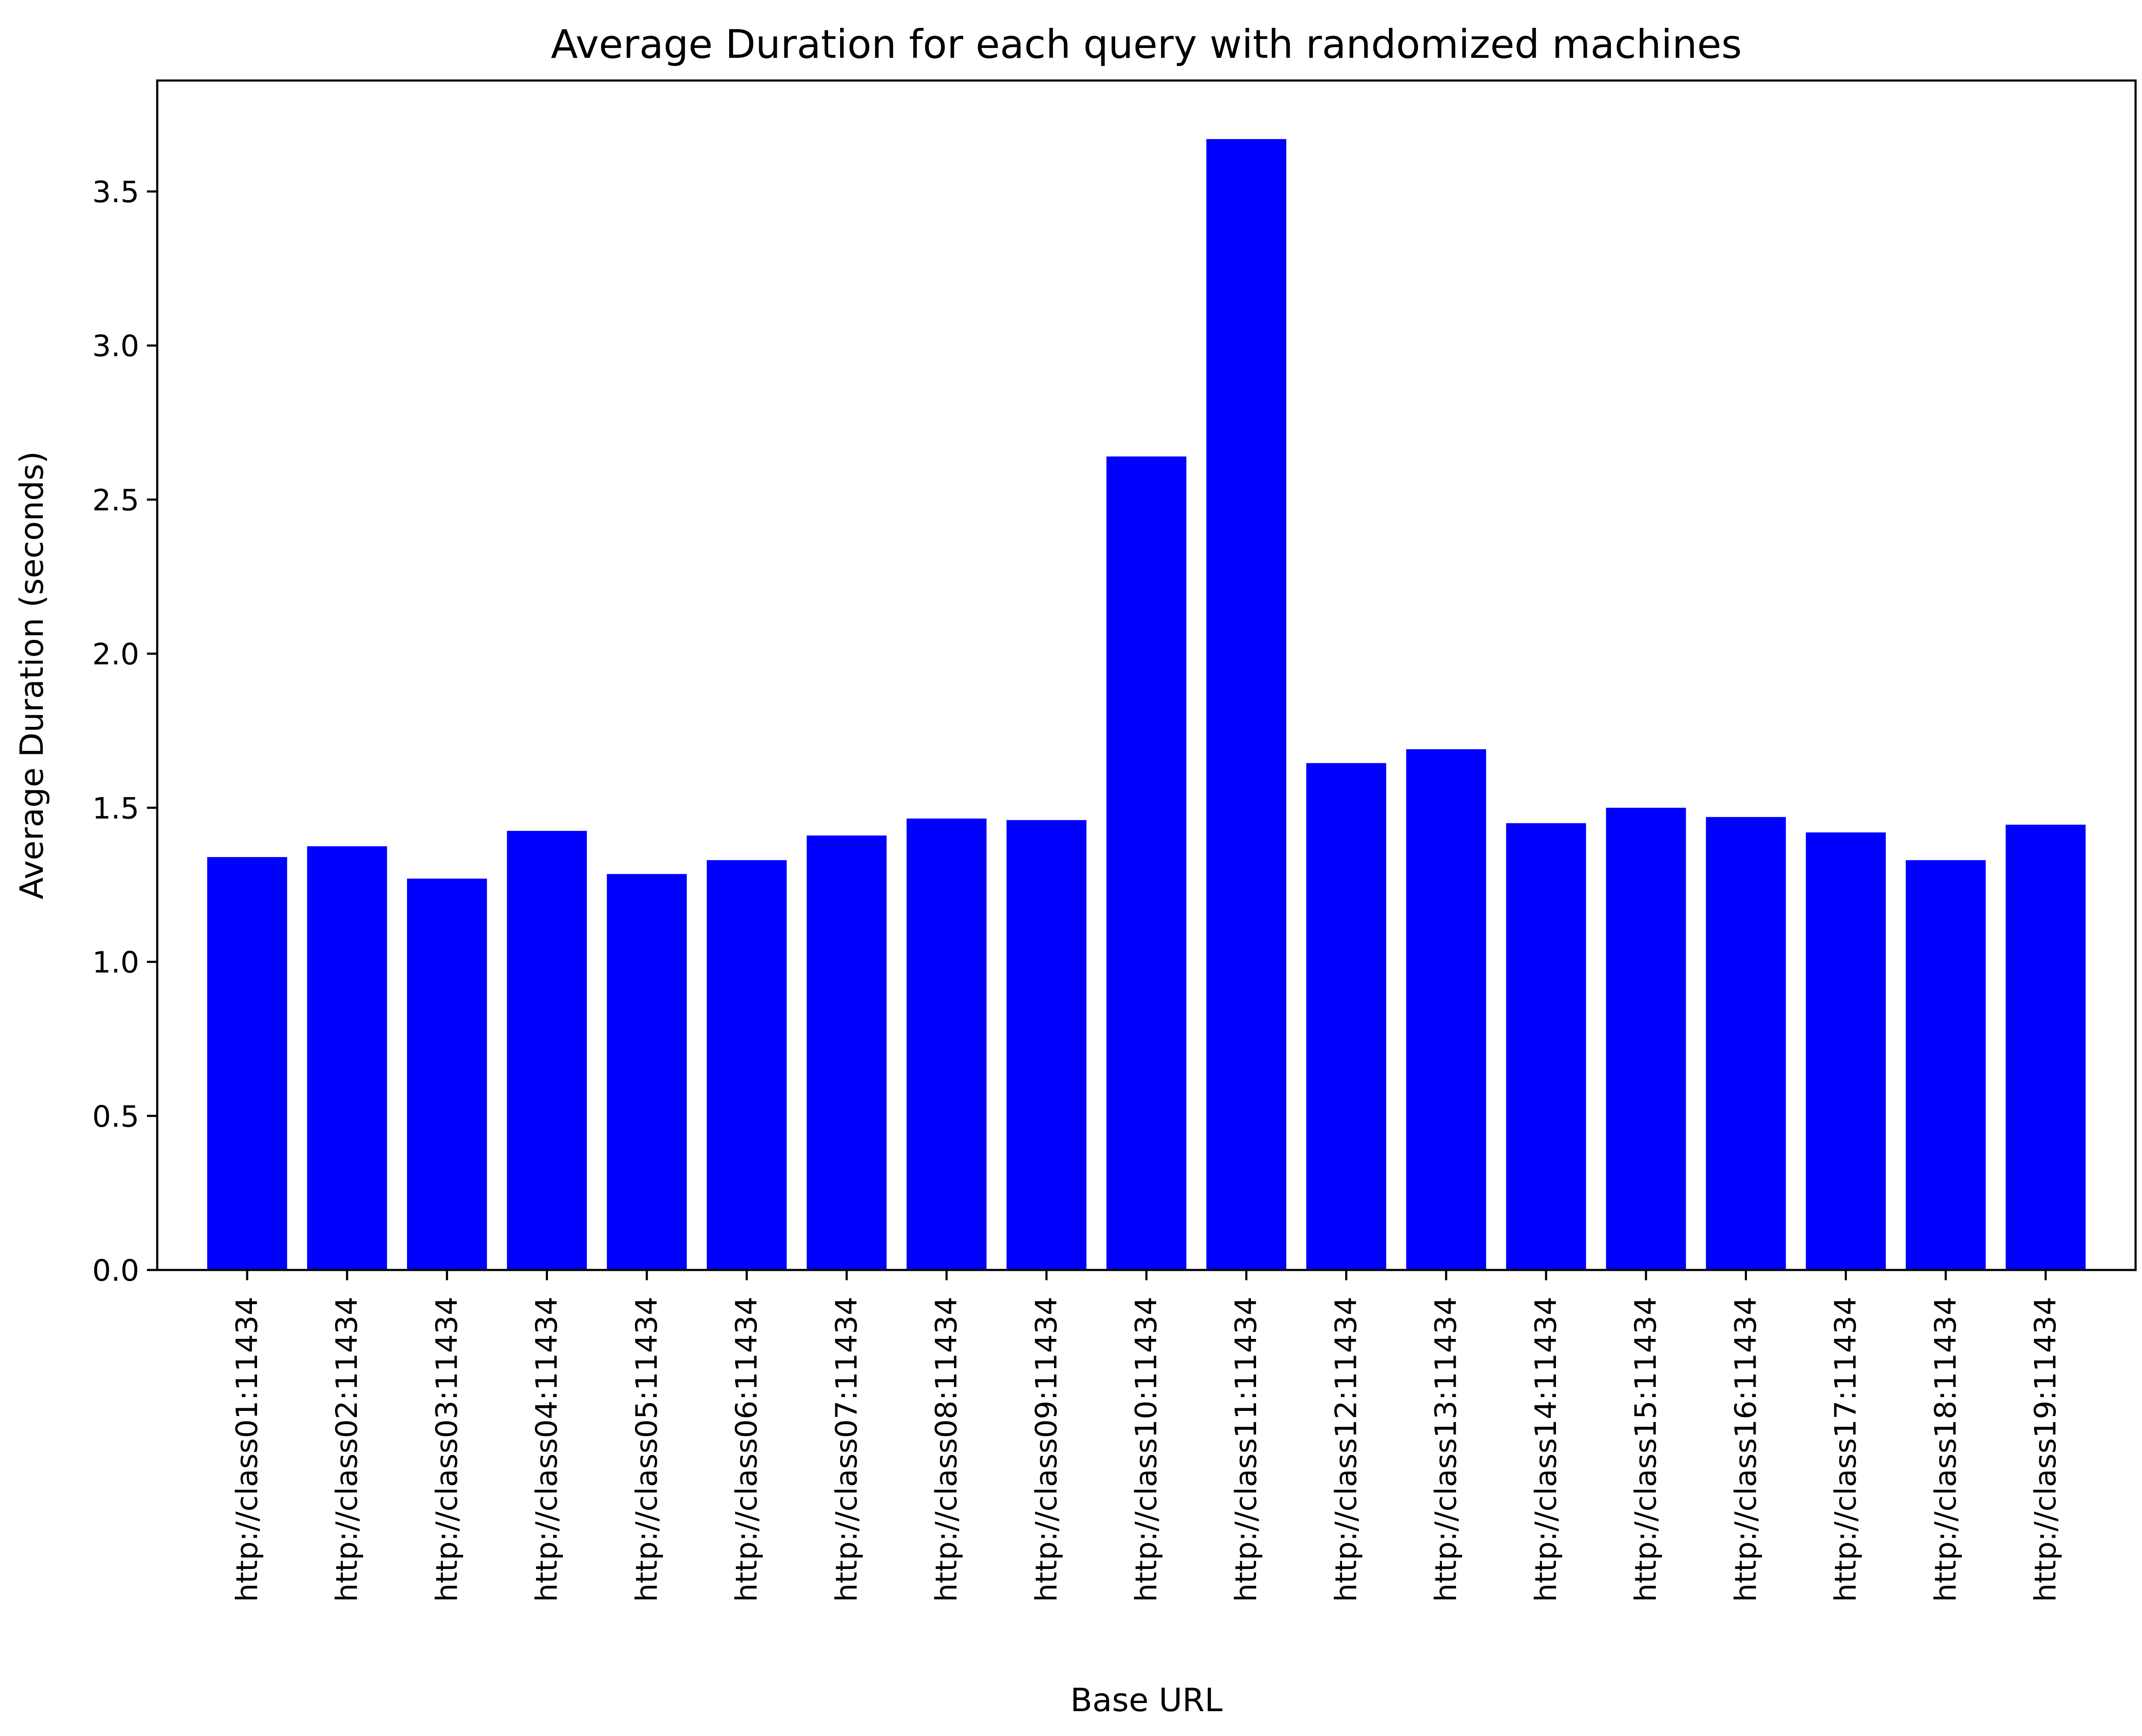 The height and width of the screenshot is (1736, 2142). Describe the element at coordinates (1146, 1700) in the screenshot. I see `x-axis-label: Base URL` at that location.